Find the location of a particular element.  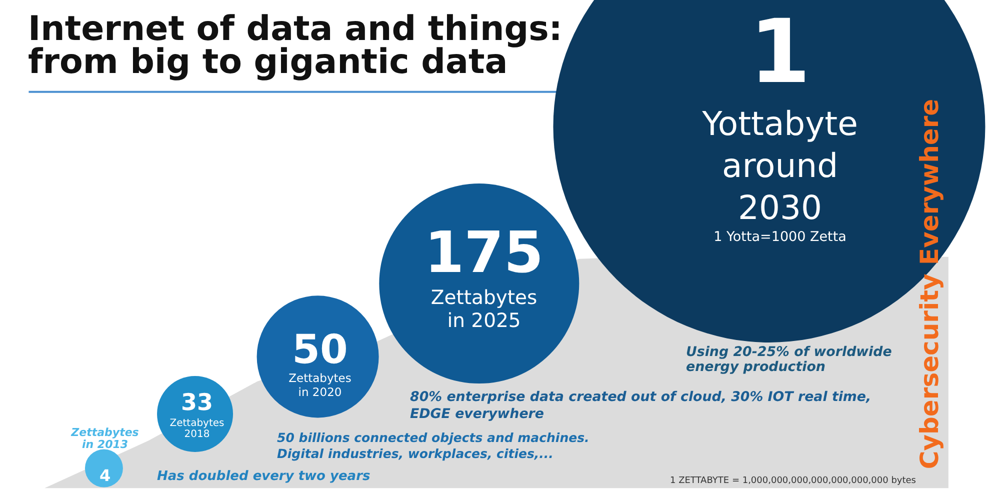

category-label: Yottabyte around 2030 is located at coordinates (779, 165).